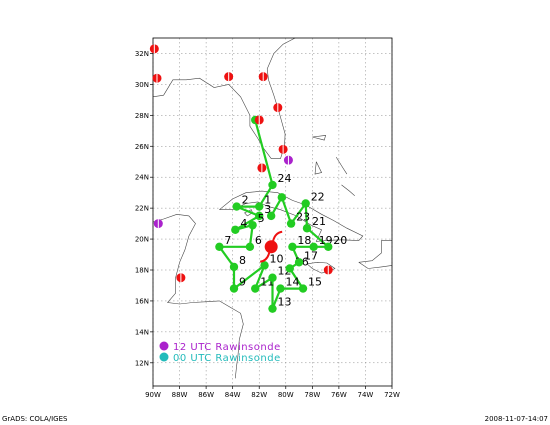 This screenshot has width=550, height=425. Describe the element at coordinates (142, 147) in the screenshot. I see `tick-label-lat: 26N` at that location.